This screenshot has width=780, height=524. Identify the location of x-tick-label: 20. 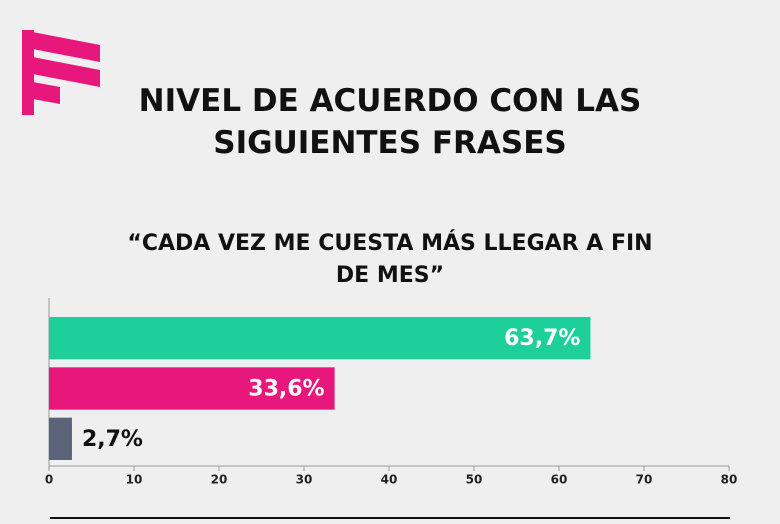
(219, 480).